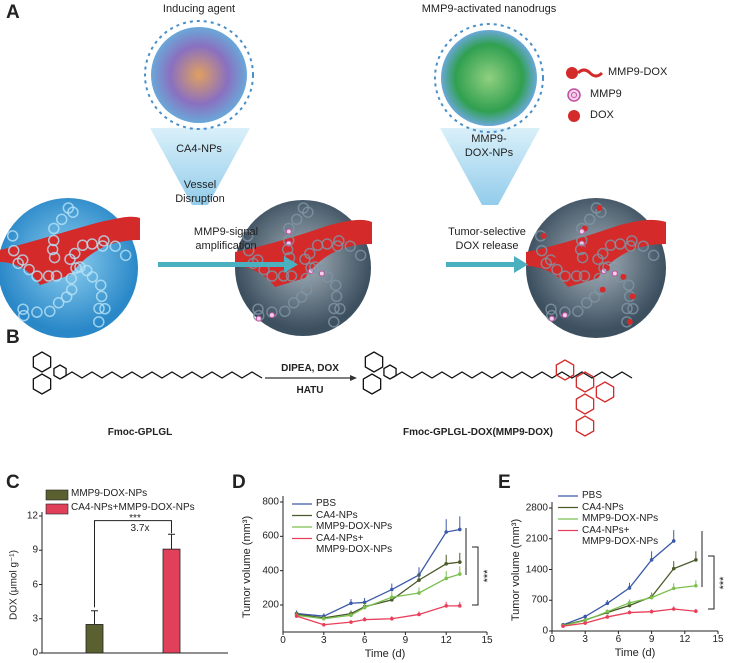  What do you see at coordinates (585, 73) in the screenshot?
I see `peptide-drug-icon` at bounding box center [585, 73].